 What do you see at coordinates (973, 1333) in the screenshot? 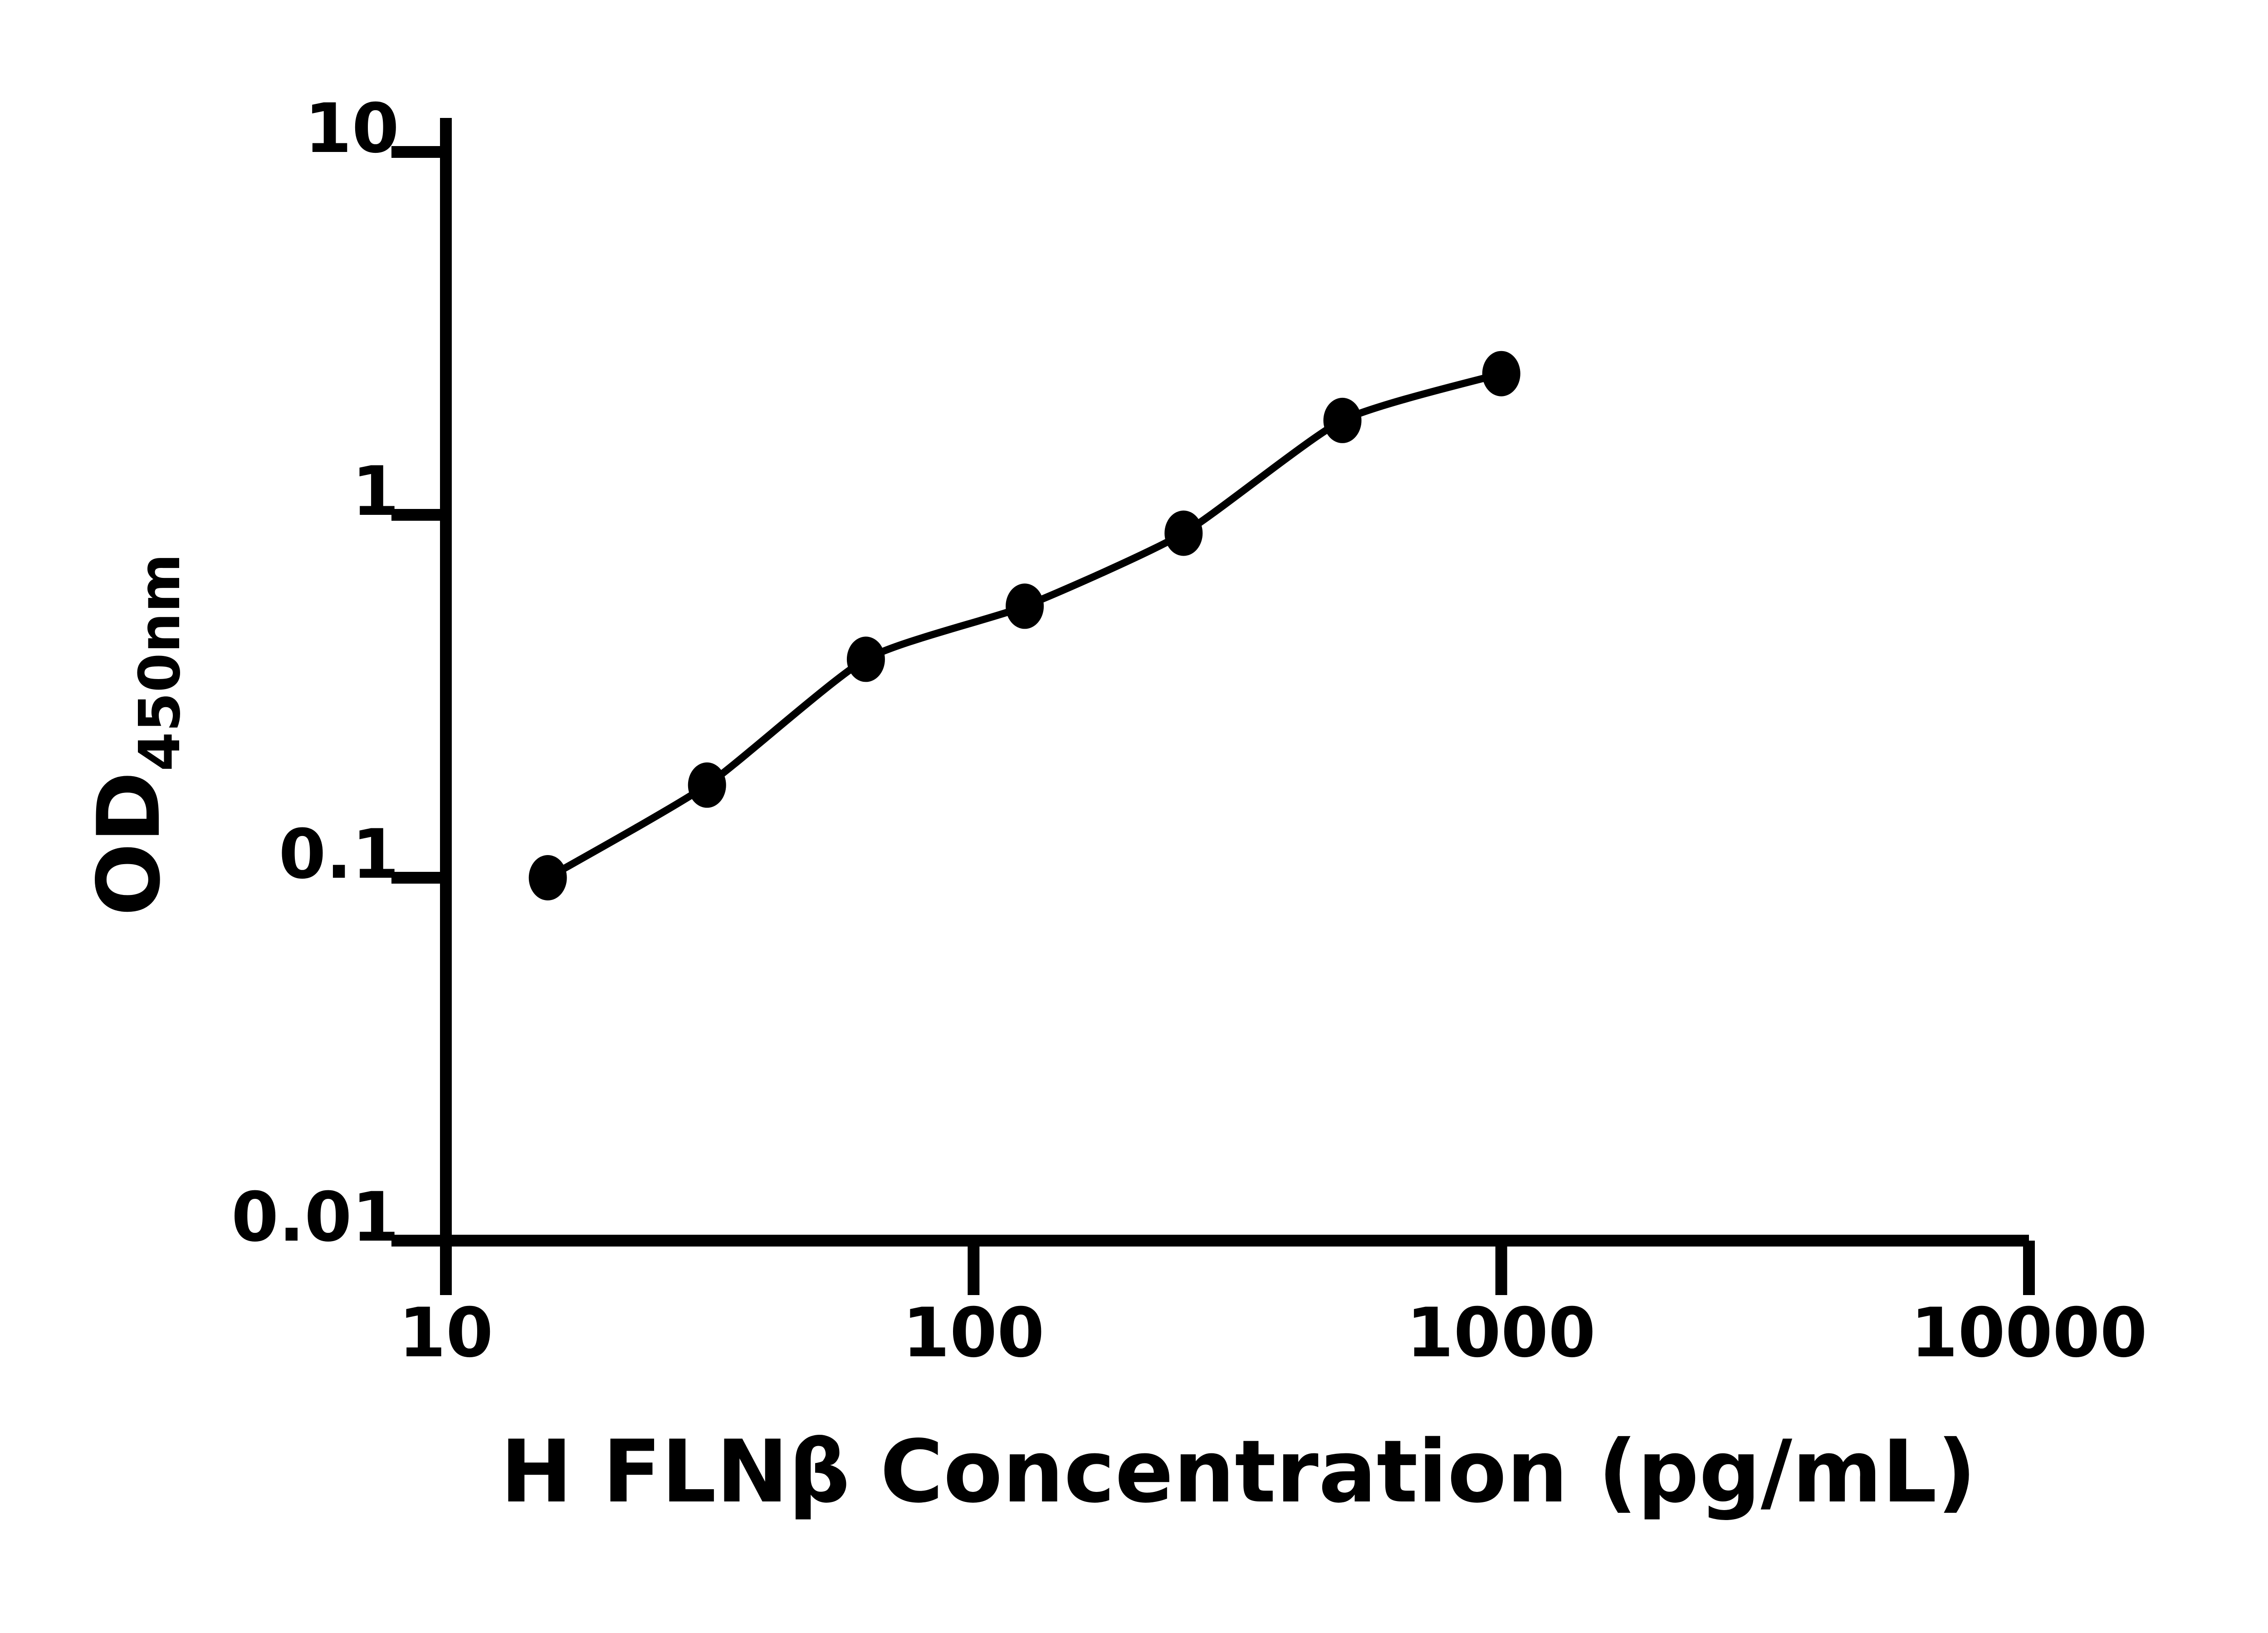
I see `x-tick-label: 100` at bounding box center [973, 1333].